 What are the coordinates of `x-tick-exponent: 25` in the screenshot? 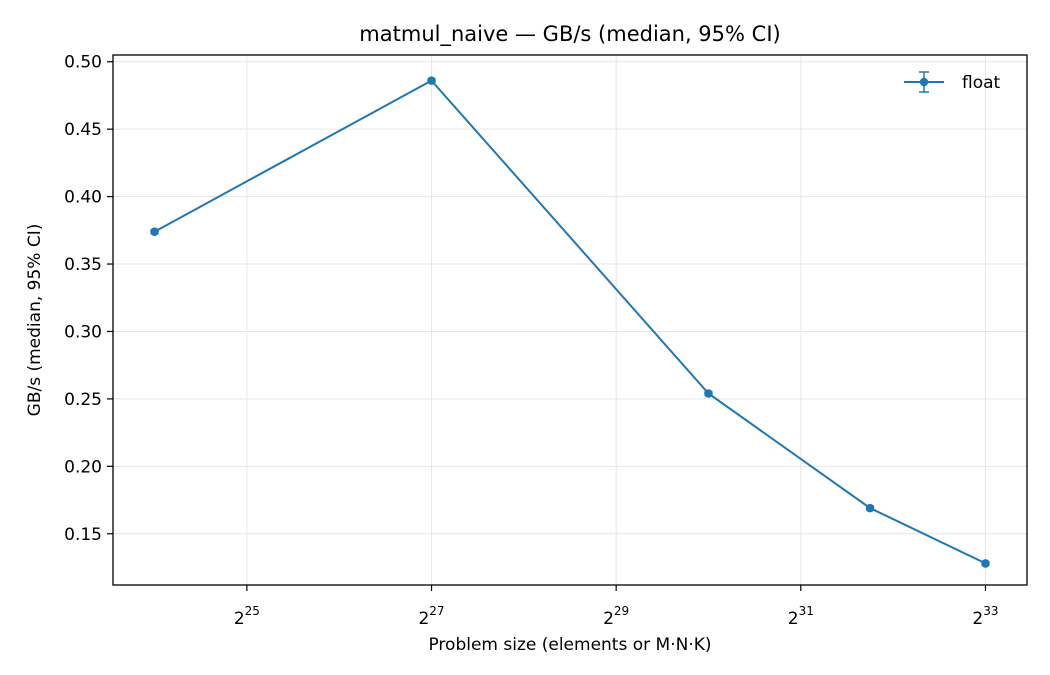 It's located at (252, 611).